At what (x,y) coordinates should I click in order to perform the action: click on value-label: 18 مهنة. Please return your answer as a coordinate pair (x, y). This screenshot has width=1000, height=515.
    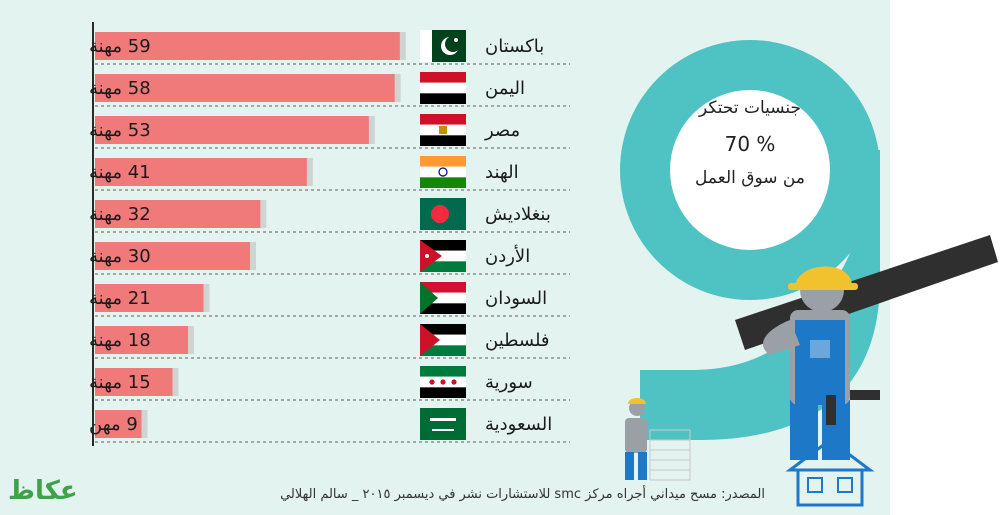
    Looking at the image, I should click on (120, 340).